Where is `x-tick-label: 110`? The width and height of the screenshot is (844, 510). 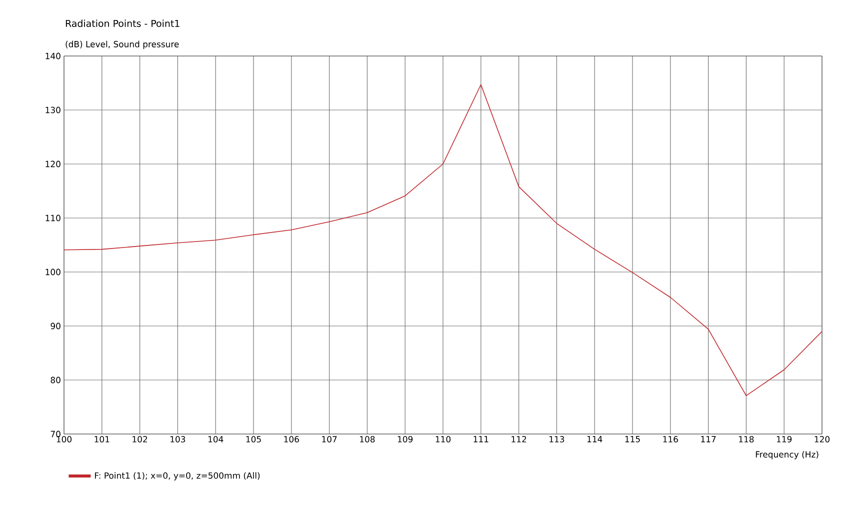
x-tick-label: 110 is located at coordinates (443, 439).